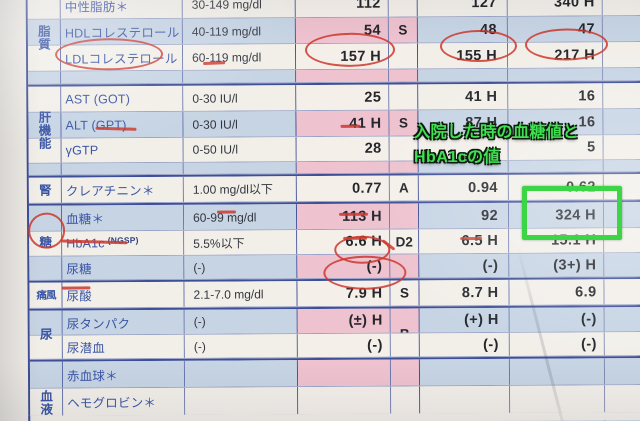 This screenshot has height=421, width=640. What do you see at coordinates (239, 31) in the screenshot?
I see `reference-range-cell: 40-119 mg/dl` at bounding box center [239, 31].